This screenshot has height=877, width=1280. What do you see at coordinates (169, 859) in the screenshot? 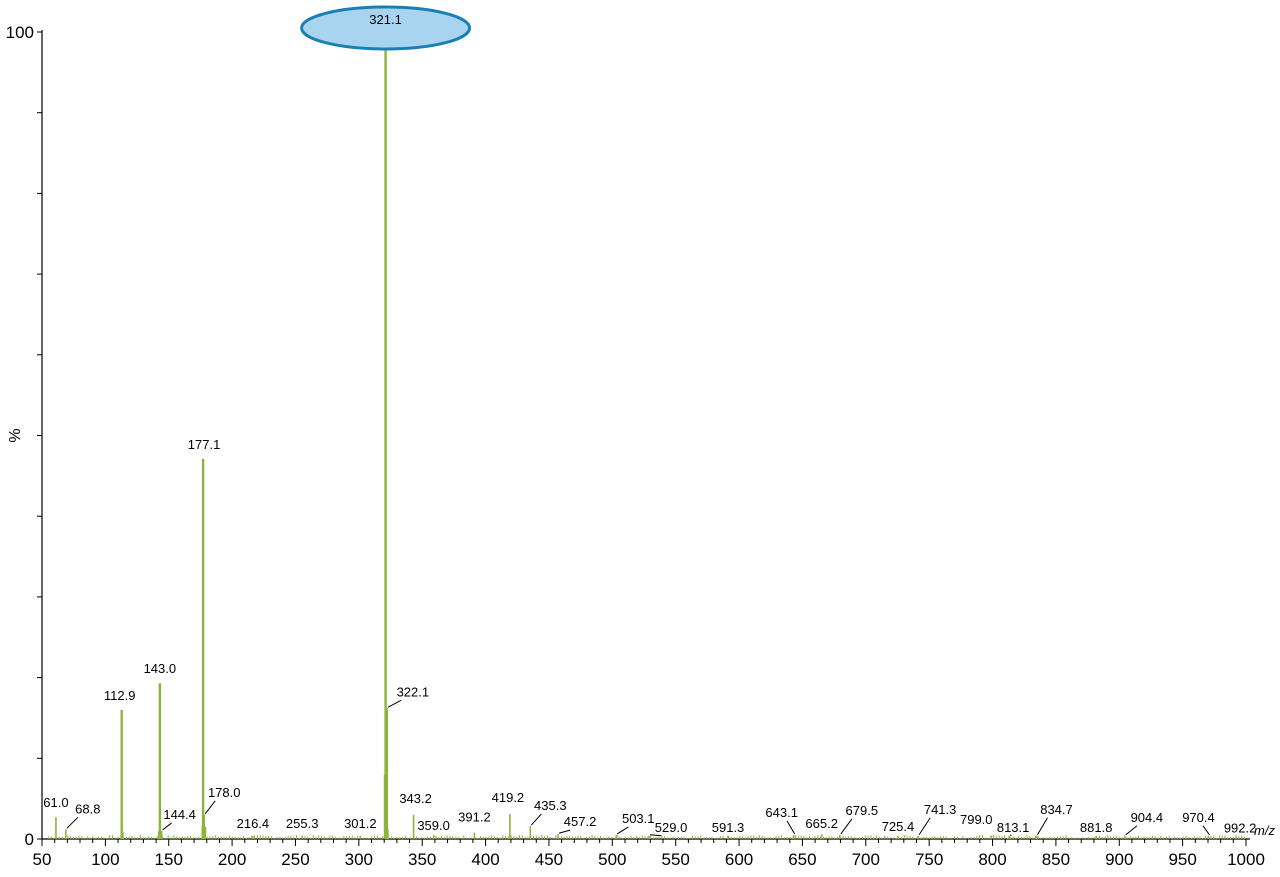
I see `x-tick-label: 150` at bounding box center [169, 859].